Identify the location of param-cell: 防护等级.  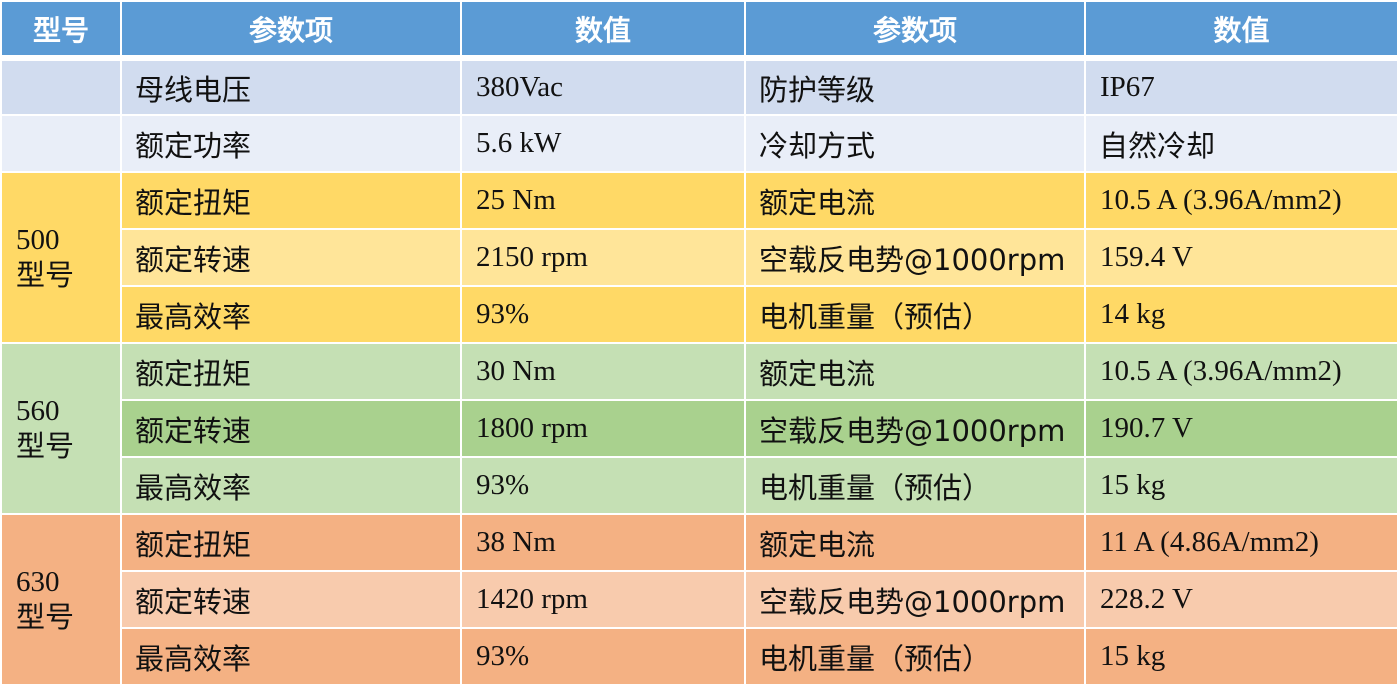
(915, 86).